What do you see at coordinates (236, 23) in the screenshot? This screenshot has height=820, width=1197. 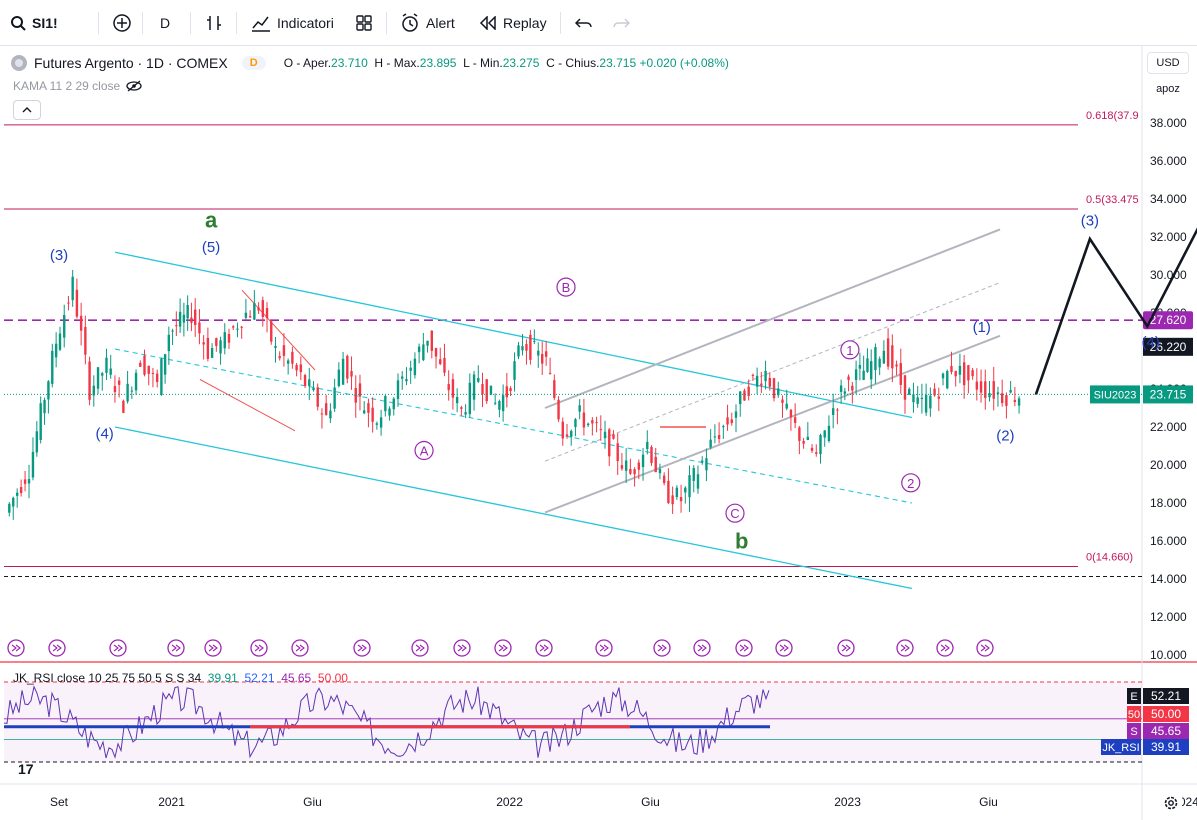 I see `toolbar-divider` at bounding box center [236, 23].